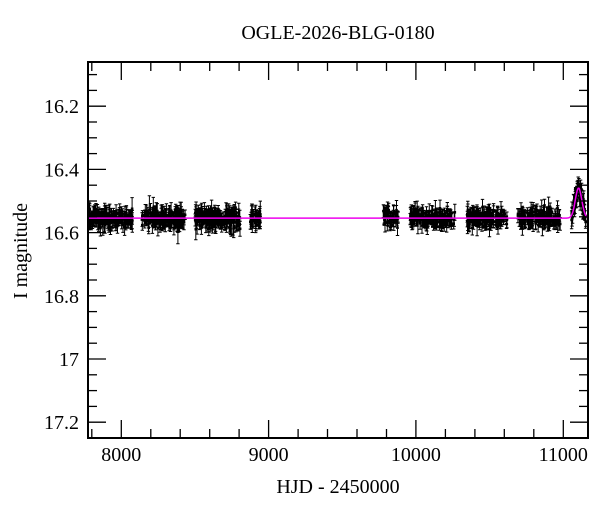  What do you see at coordinates (269, 455) in the screenshot?
I see `x-tick-label: 9000` at bounding box center [269, 455].